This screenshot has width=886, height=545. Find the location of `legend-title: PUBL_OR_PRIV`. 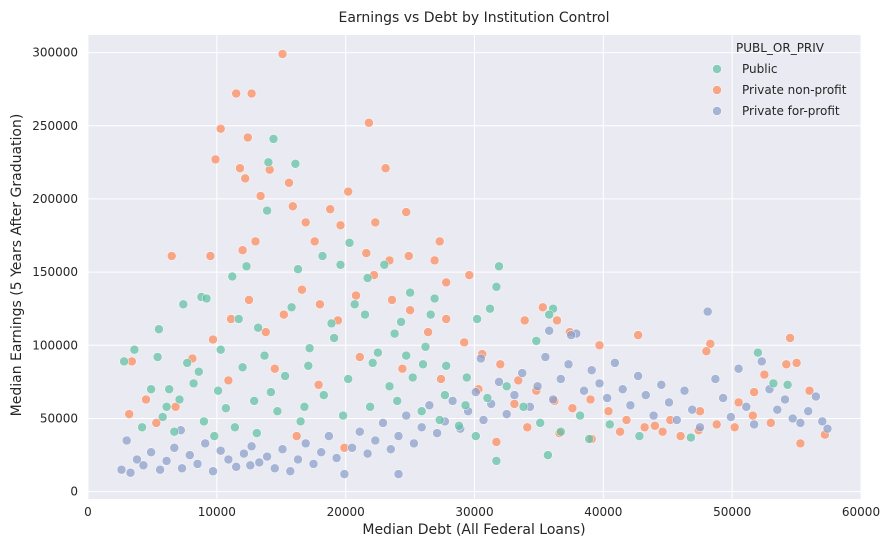

legend-title: PUBL_OR_PRIV is located at coordinates (780, 48).